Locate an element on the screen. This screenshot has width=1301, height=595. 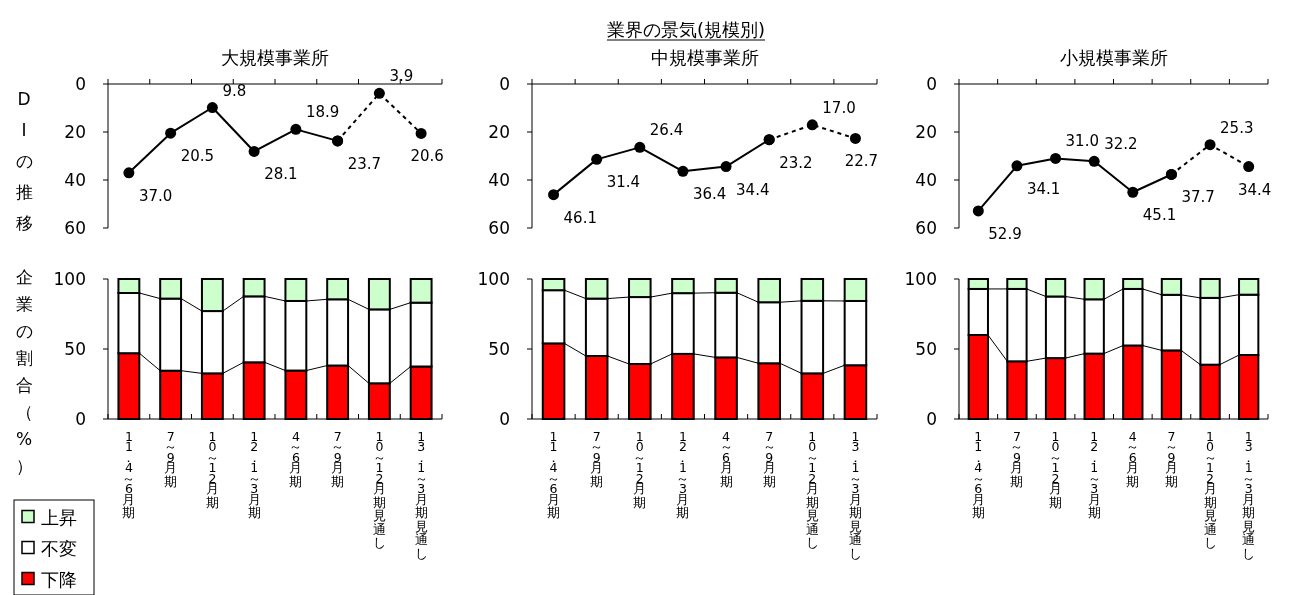
data-label: 37.7 is located at coordinates (1198, 197).